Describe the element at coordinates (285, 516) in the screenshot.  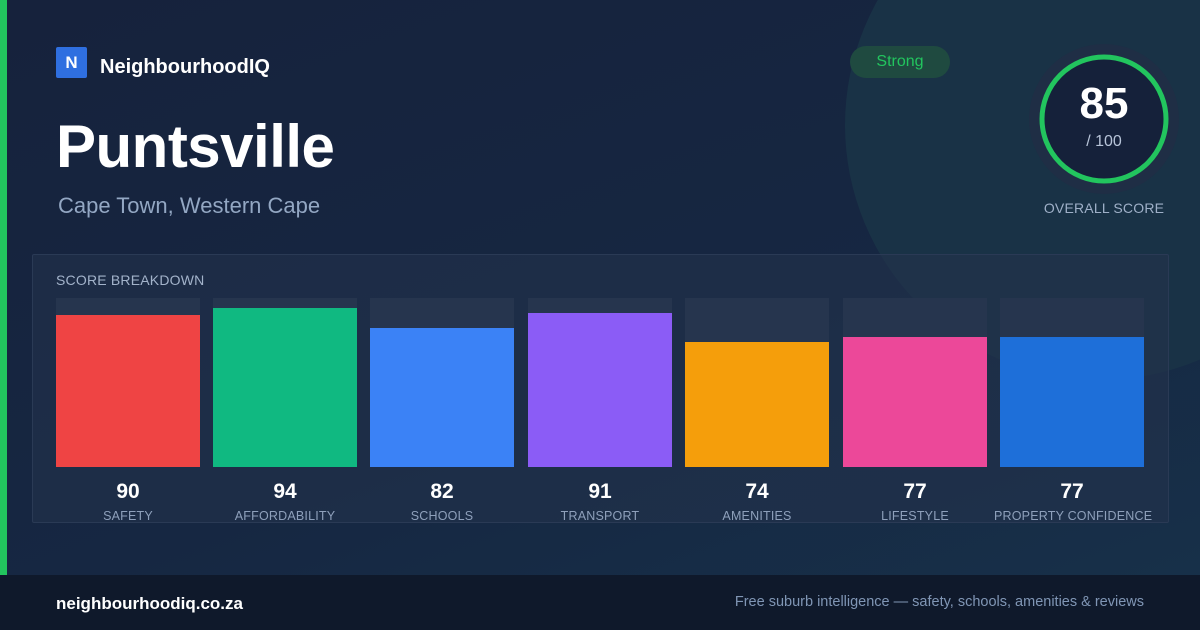
I see `score-label: AFFORDABILITY` at that location.